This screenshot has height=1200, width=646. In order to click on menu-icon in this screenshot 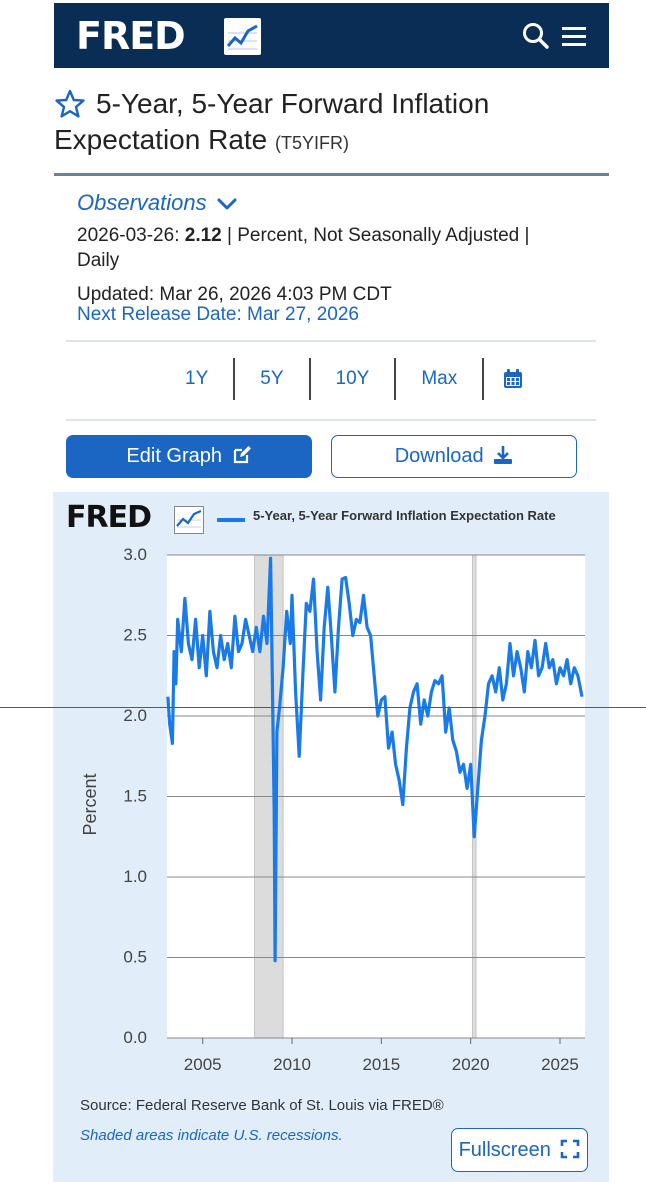, I will do `click(574, 36)`.